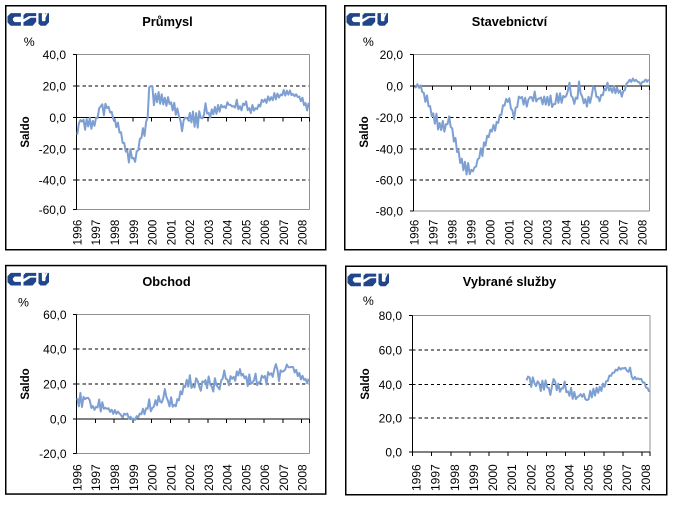  I want to click on svg-text: 80,0, so click(391, 316).